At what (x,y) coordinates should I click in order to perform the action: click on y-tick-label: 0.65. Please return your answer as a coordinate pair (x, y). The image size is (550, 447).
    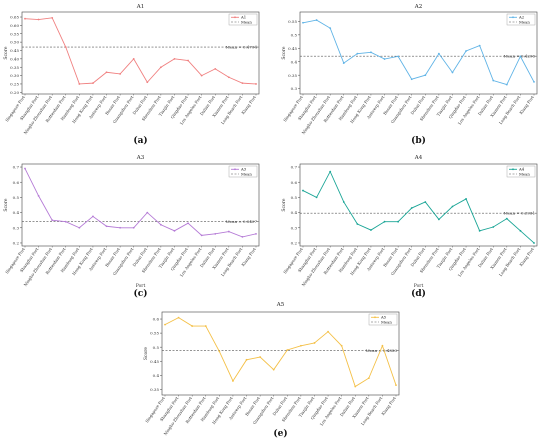
    Looking at the image, I should click on (14, 17).